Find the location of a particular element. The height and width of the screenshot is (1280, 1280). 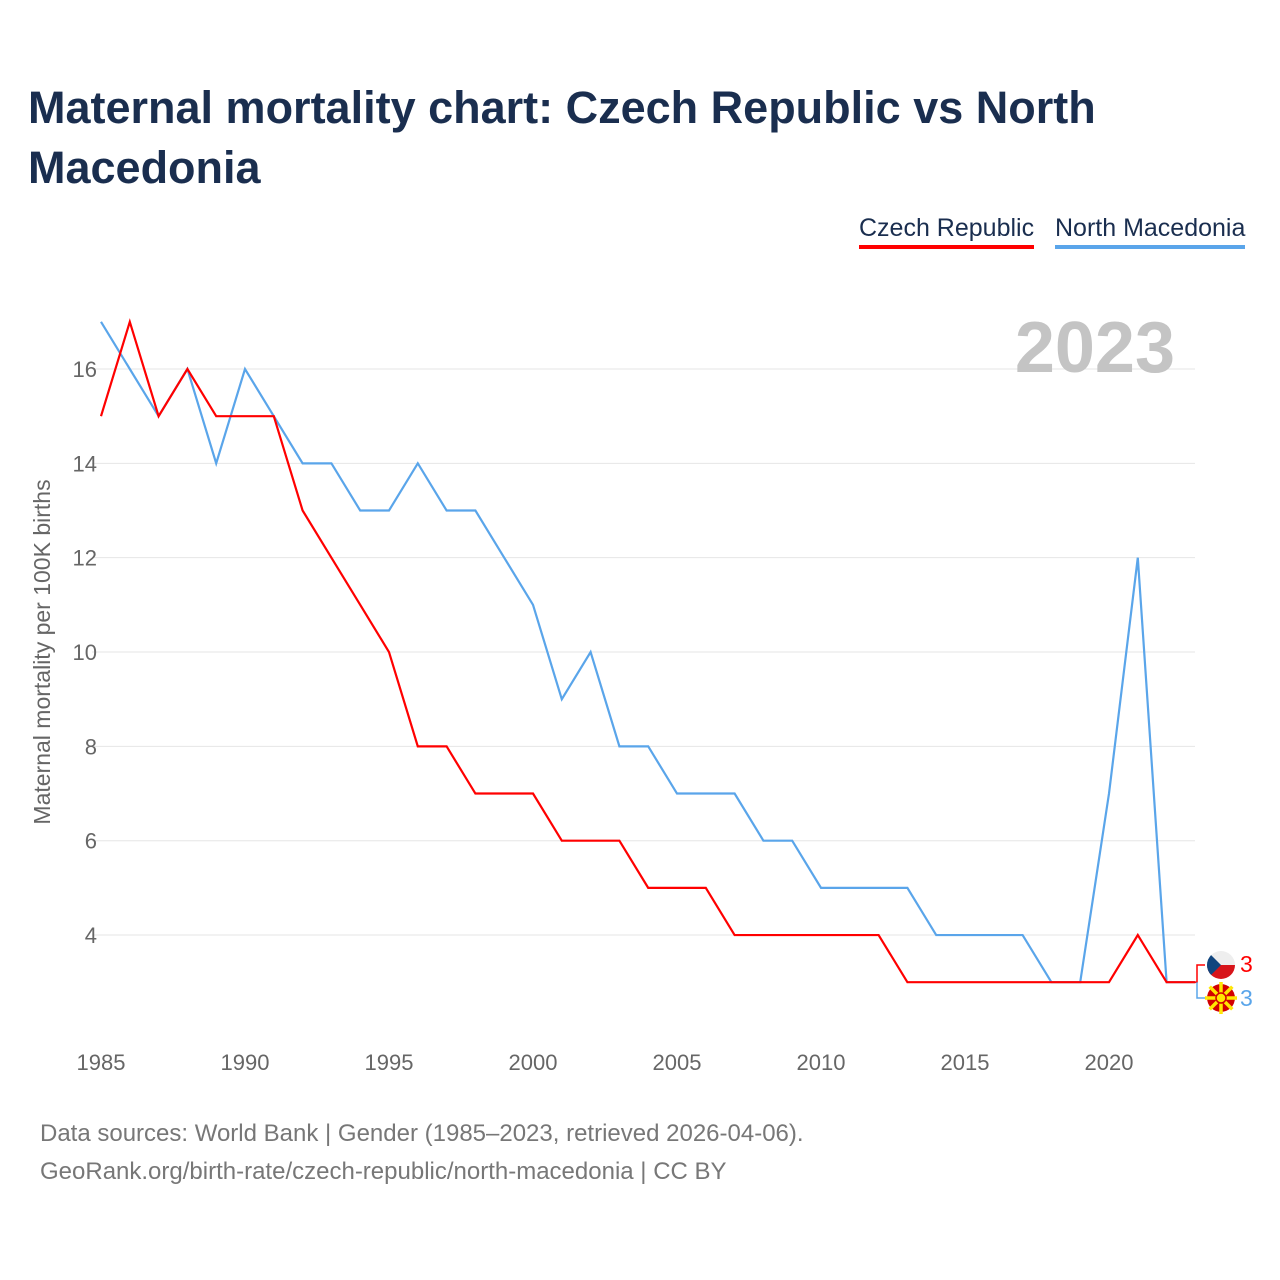

x-tick-label: 2015 is located at coordinates (965, 1062).